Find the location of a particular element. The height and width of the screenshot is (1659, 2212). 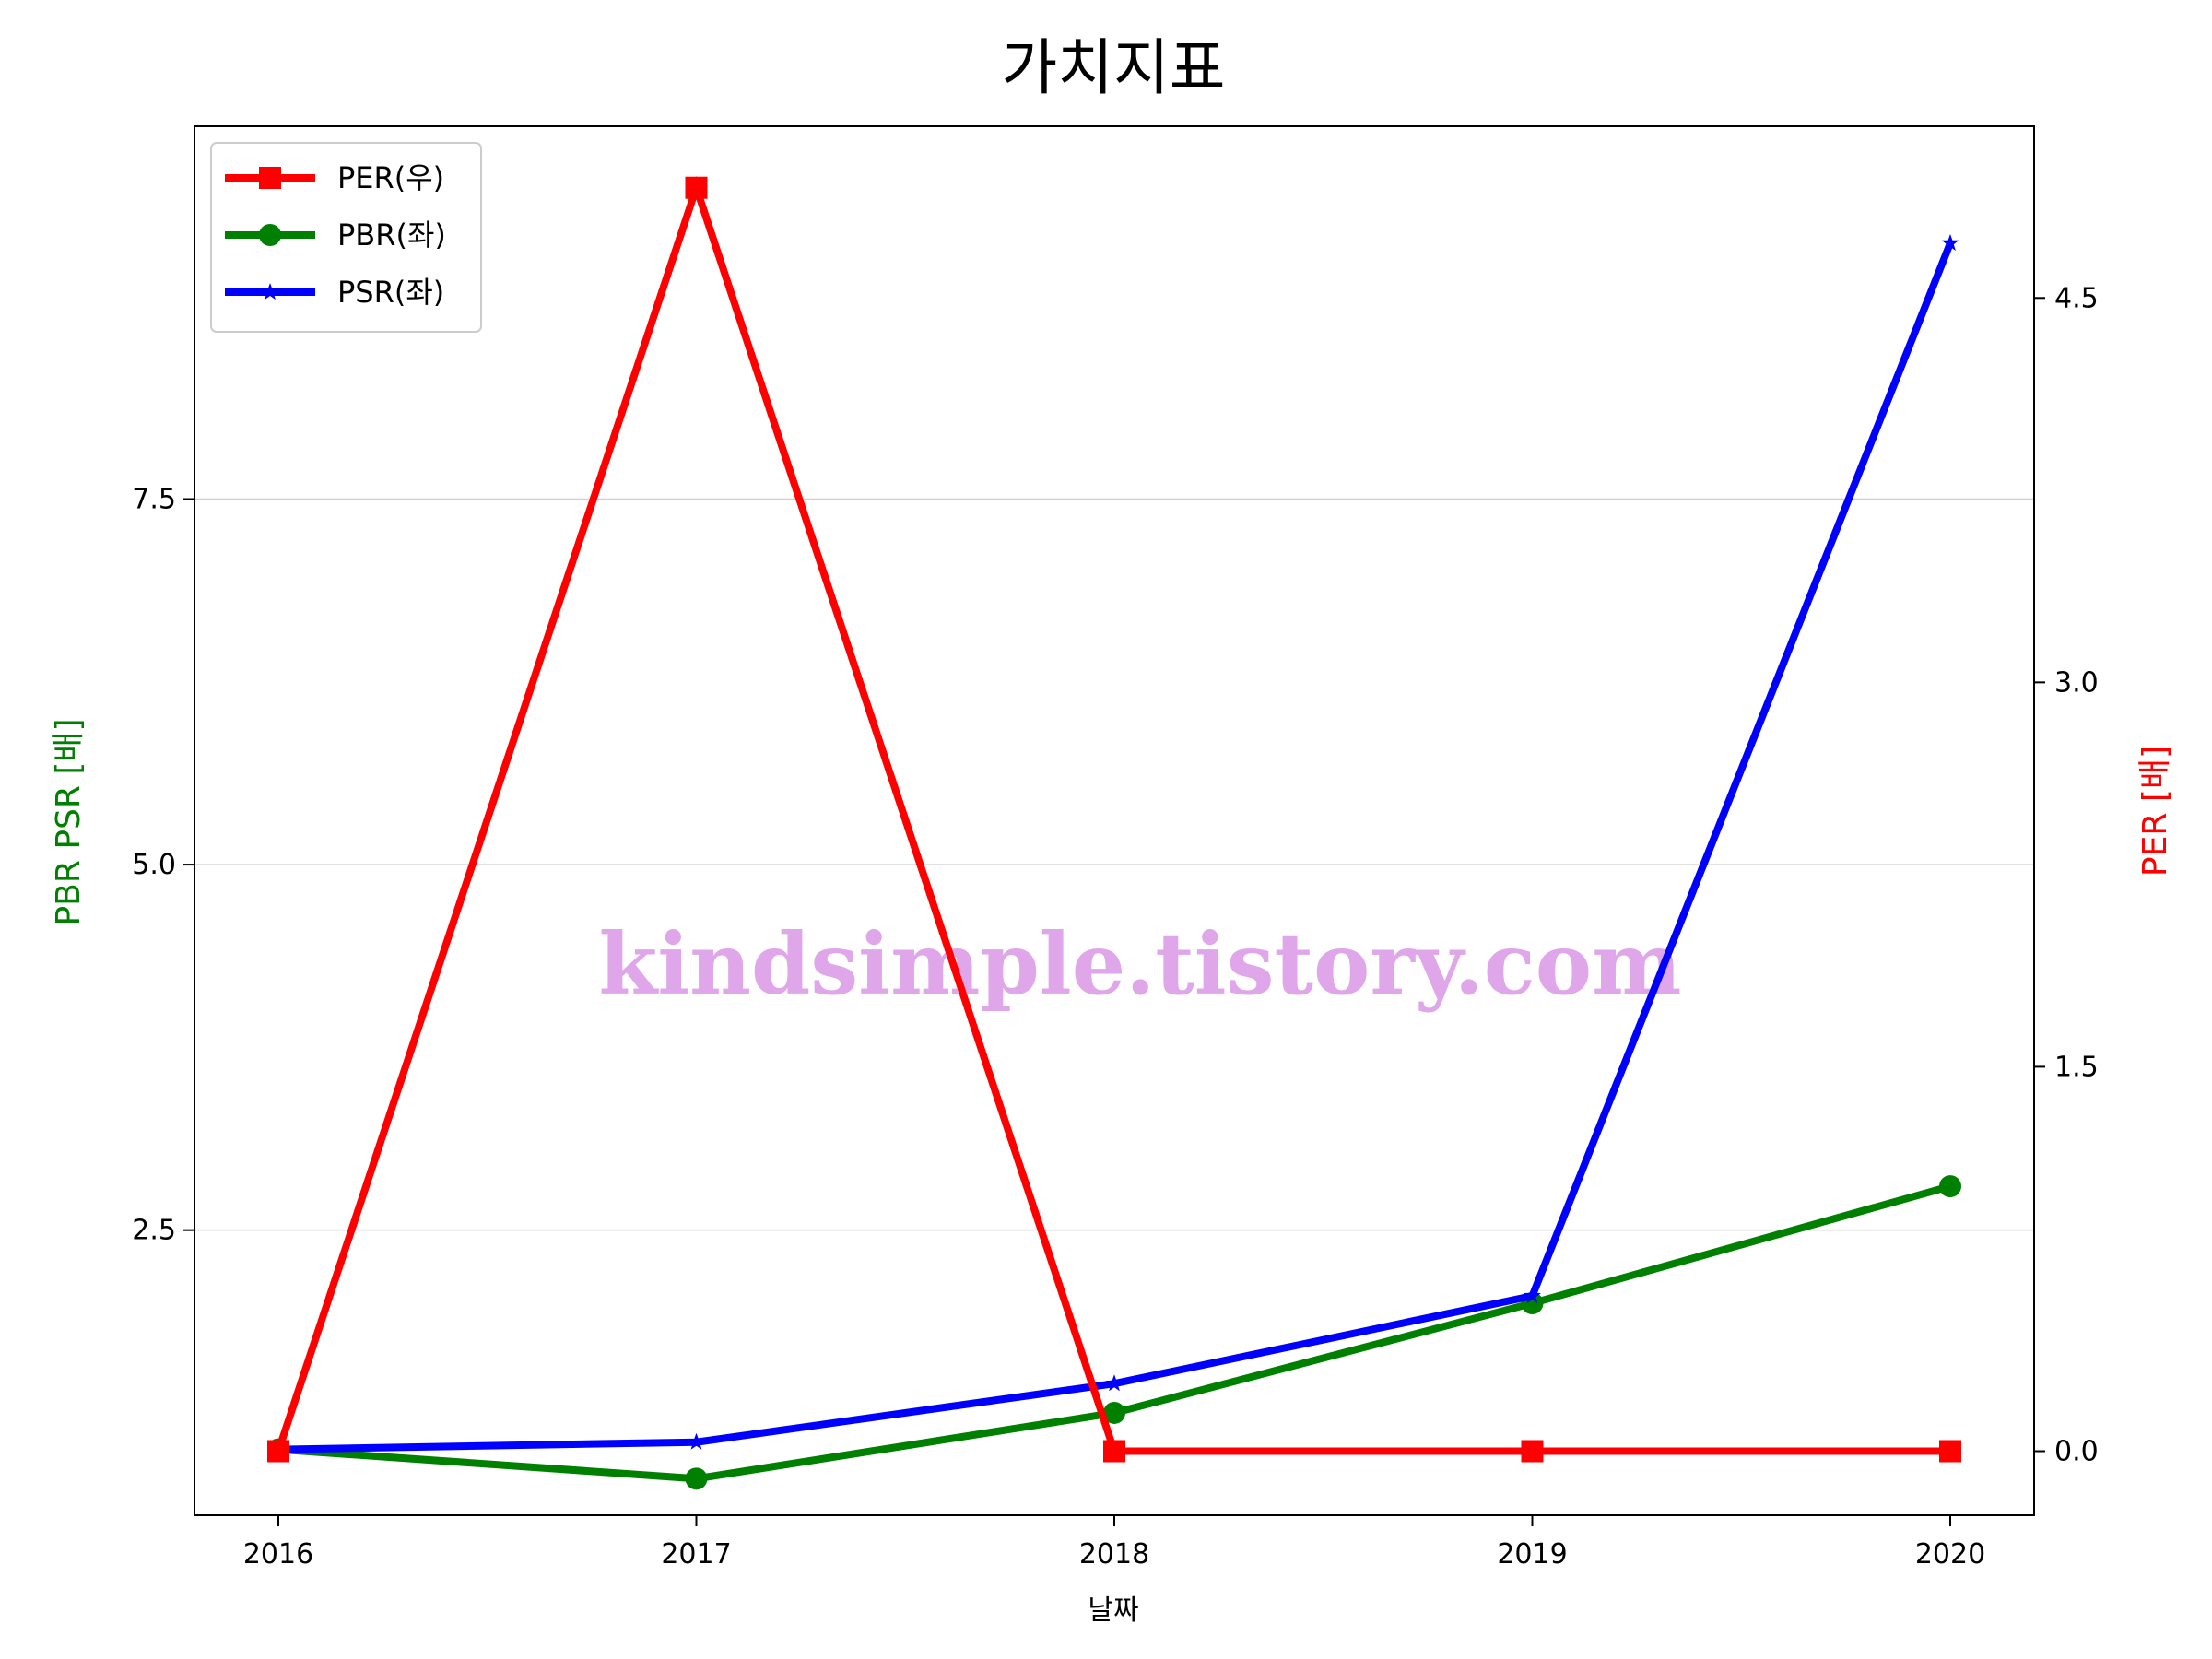

legend-item: PBR(좌) is located at coordinates (335, 235).